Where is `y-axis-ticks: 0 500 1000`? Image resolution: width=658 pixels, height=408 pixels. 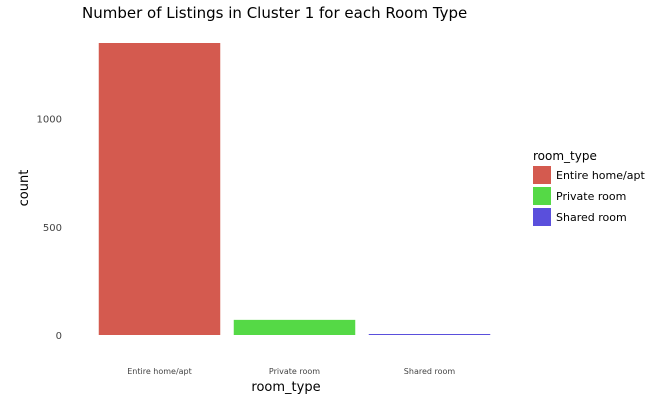 y-axis-ticks: 0 500 1000 is located at coordinates (49, 228).